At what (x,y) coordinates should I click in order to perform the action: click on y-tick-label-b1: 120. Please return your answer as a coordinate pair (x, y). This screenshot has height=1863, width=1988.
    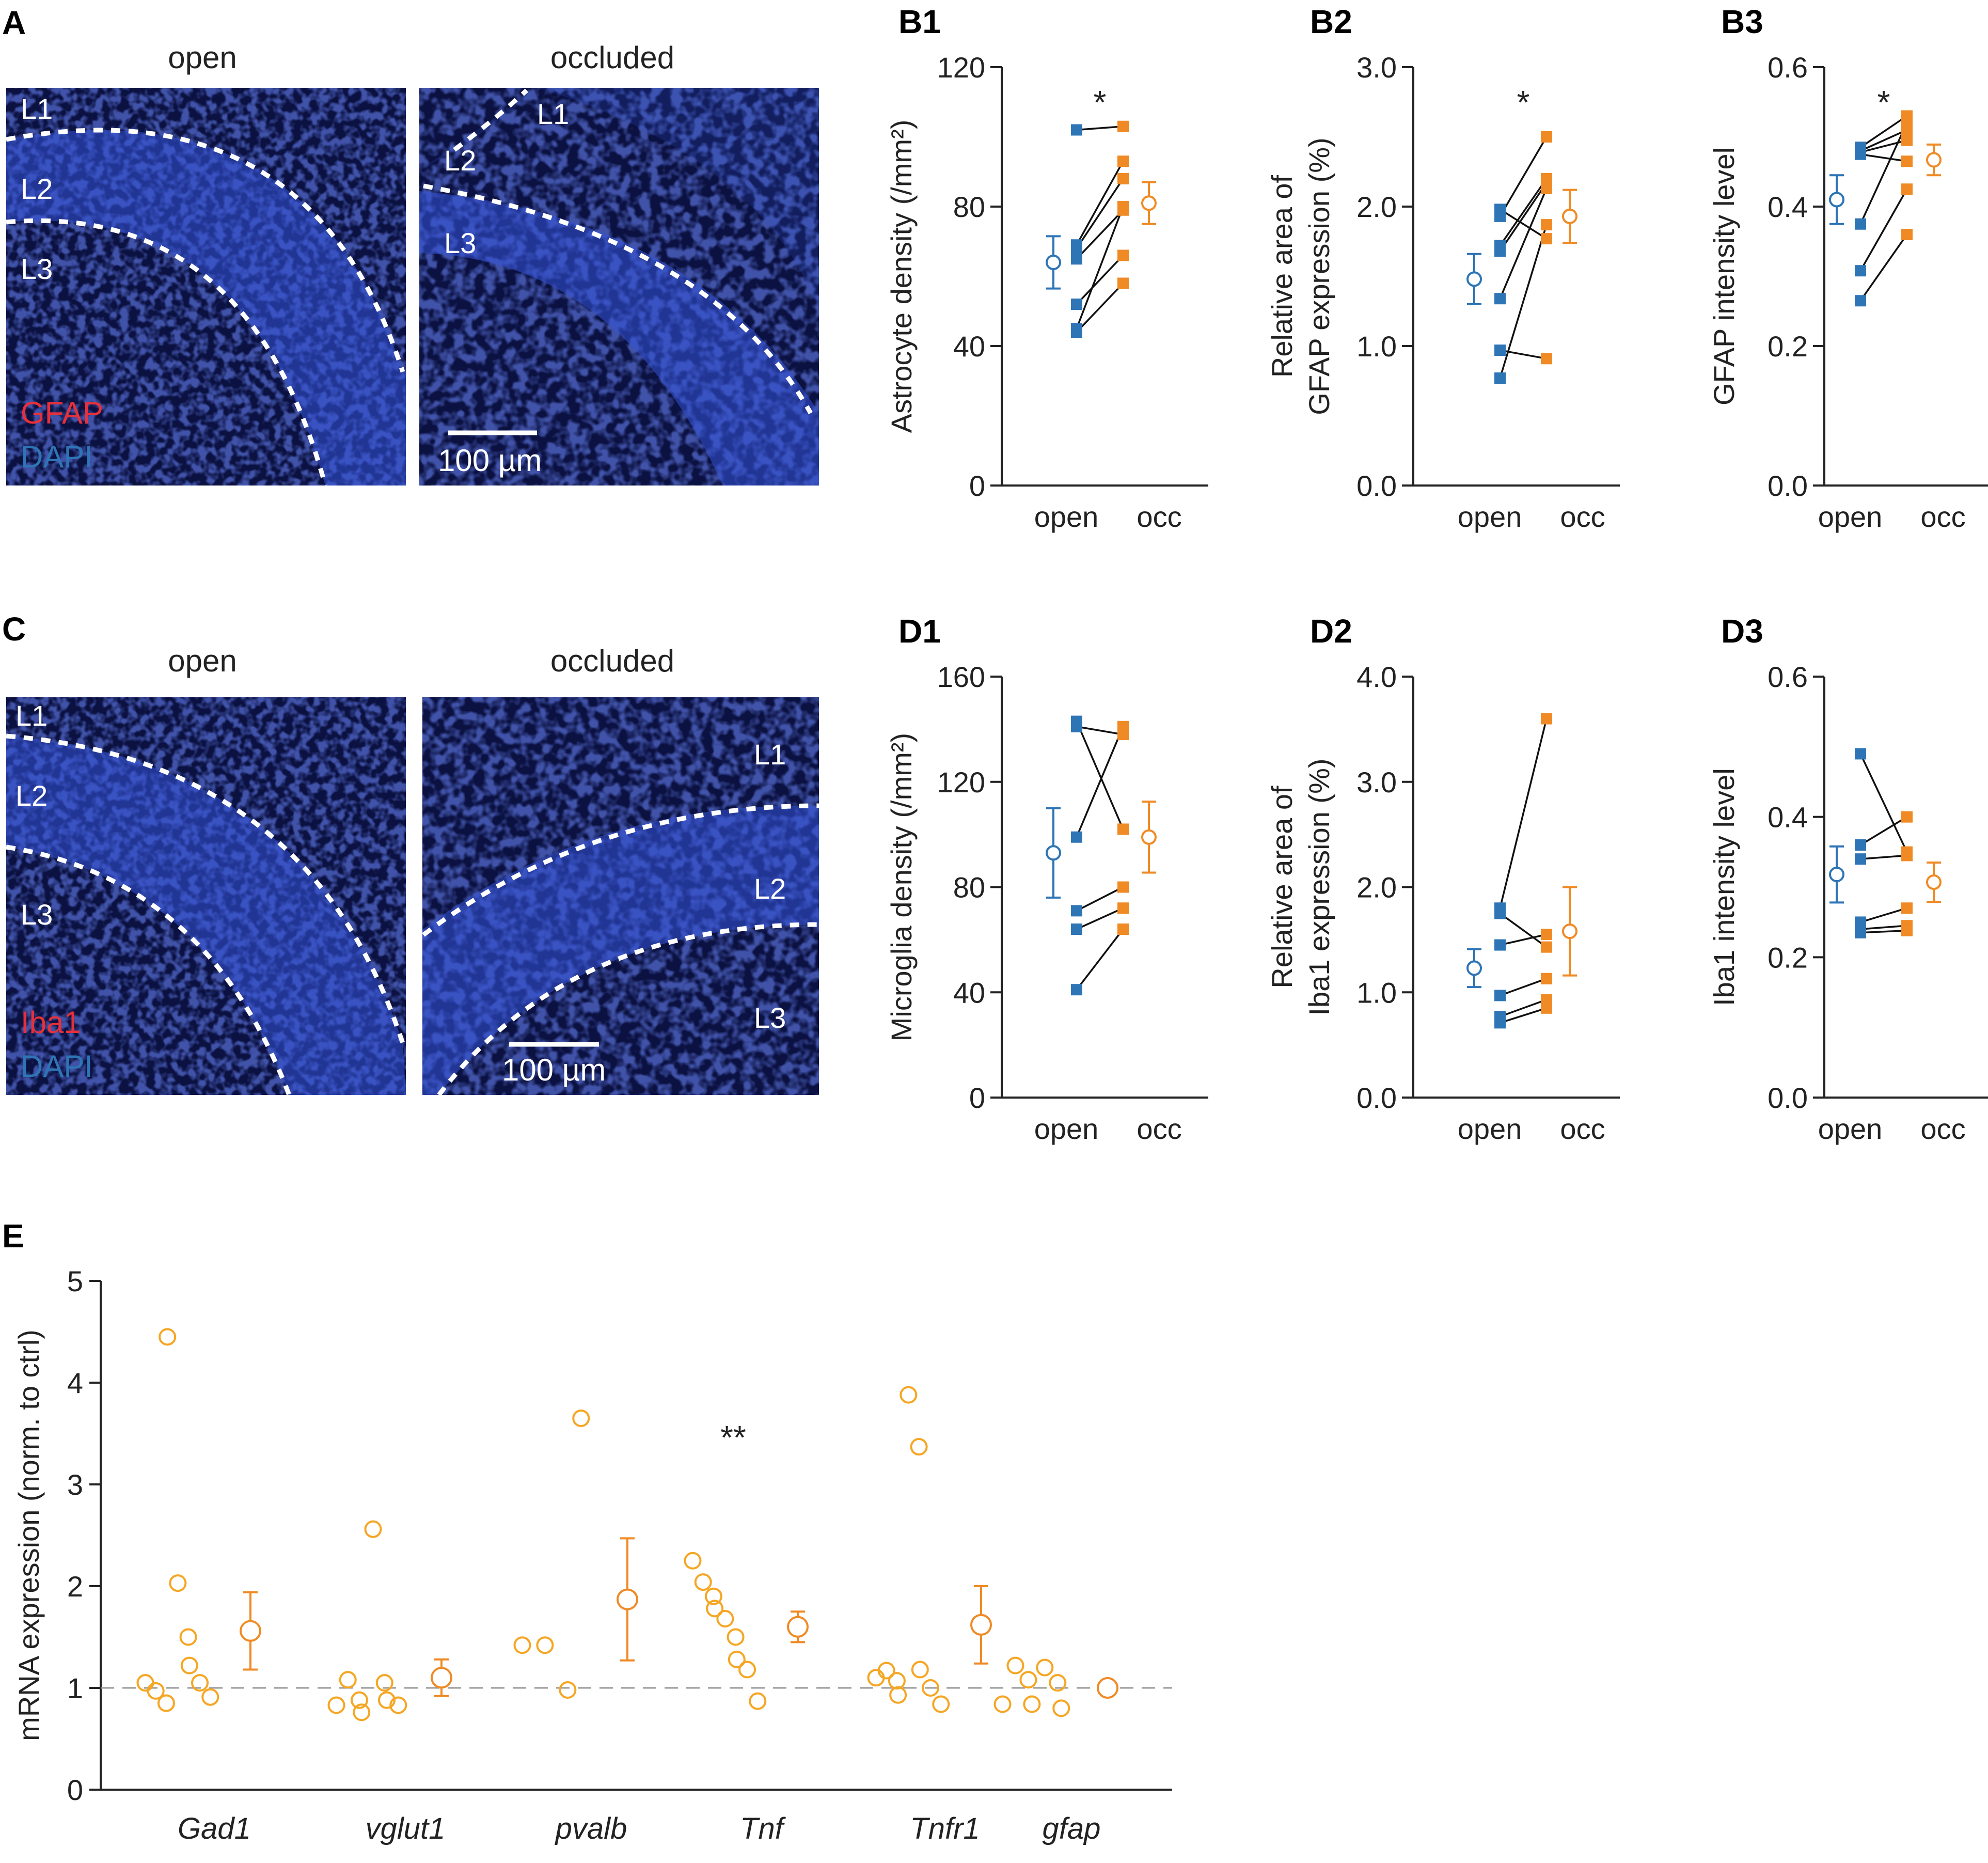
    Looking at the image, I should click on (961, 67).